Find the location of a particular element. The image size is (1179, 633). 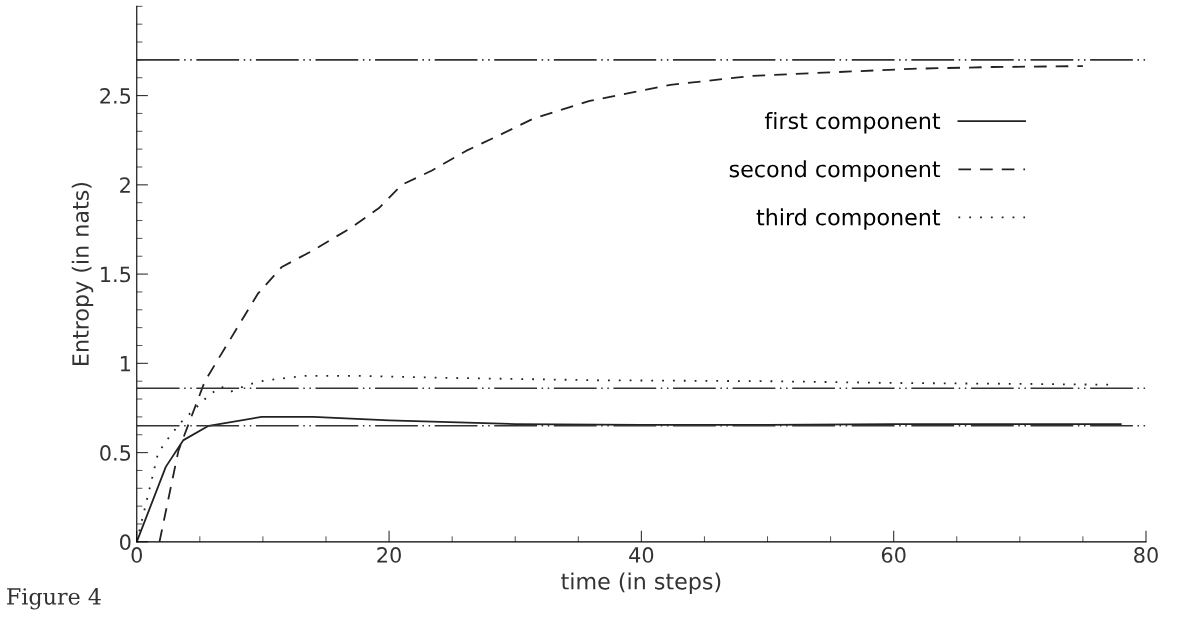

x-tick-label: 20 is located at coordinates (389, 555).